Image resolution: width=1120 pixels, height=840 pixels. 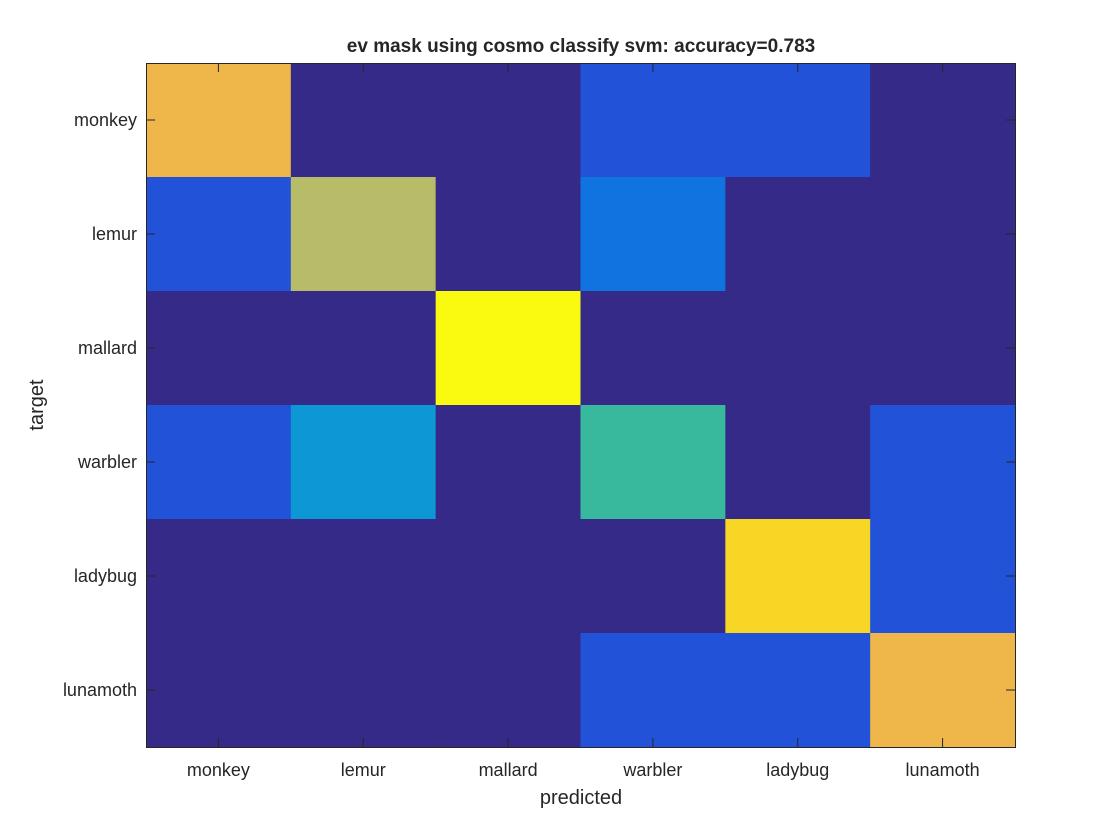 I want to click on y-tick-label-mallard: mallard, so click(x=107, y=348).